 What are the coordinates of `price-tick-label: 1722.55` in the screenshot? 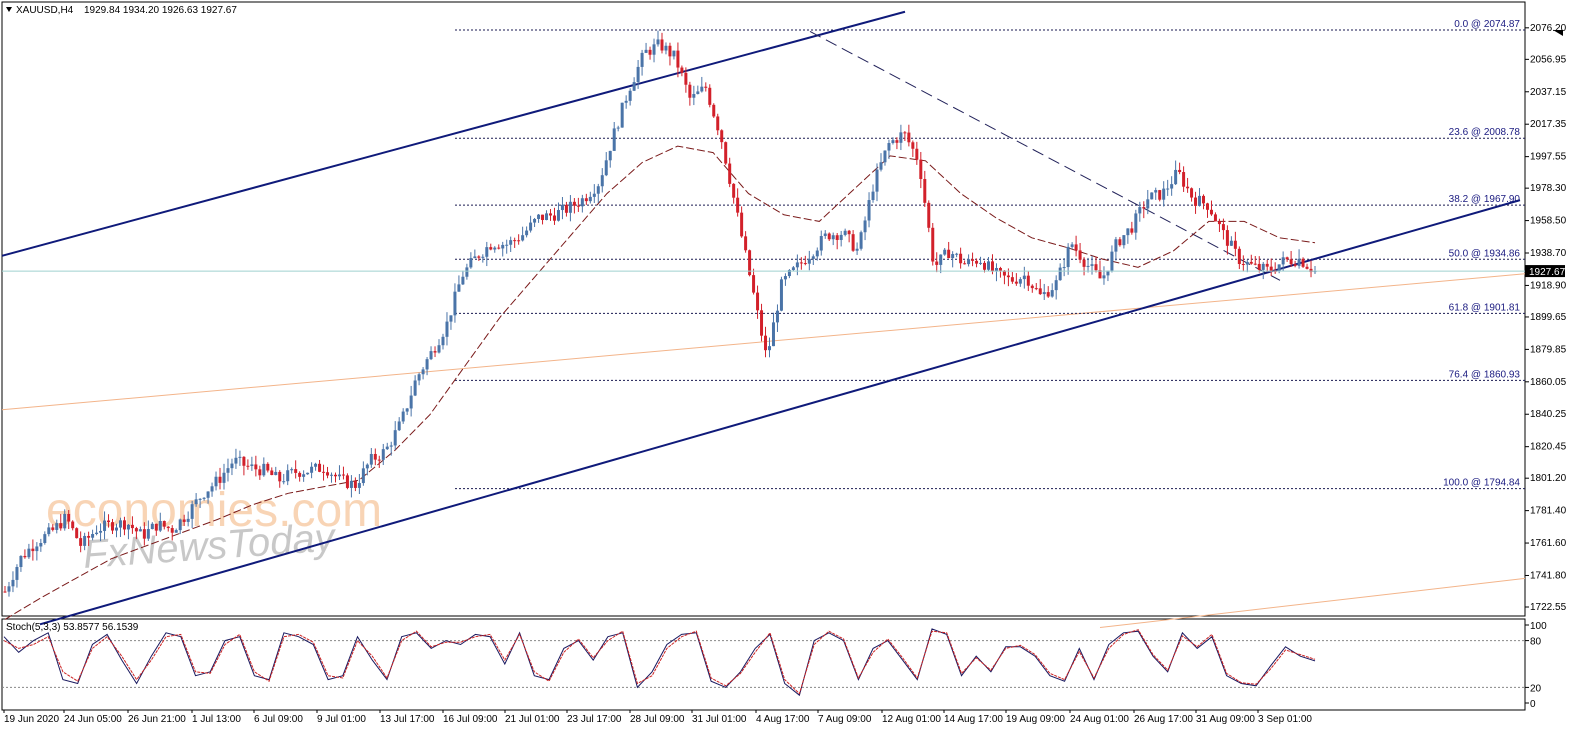 It's located at (1548, 607).